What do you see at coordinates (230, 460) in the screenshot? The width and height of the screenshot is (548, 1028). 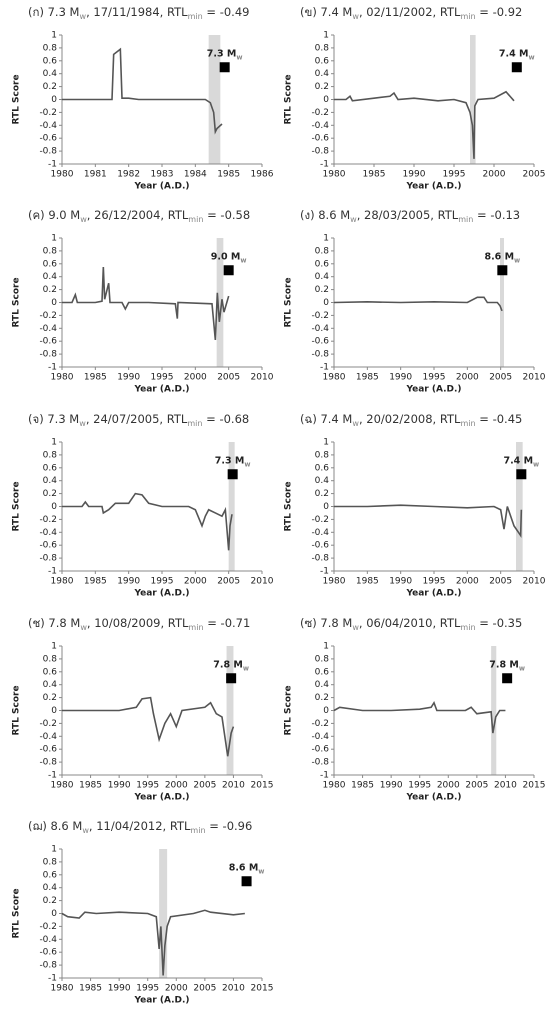 I see `event-label-part: 7.3 M` at bounding box center [230, 460].